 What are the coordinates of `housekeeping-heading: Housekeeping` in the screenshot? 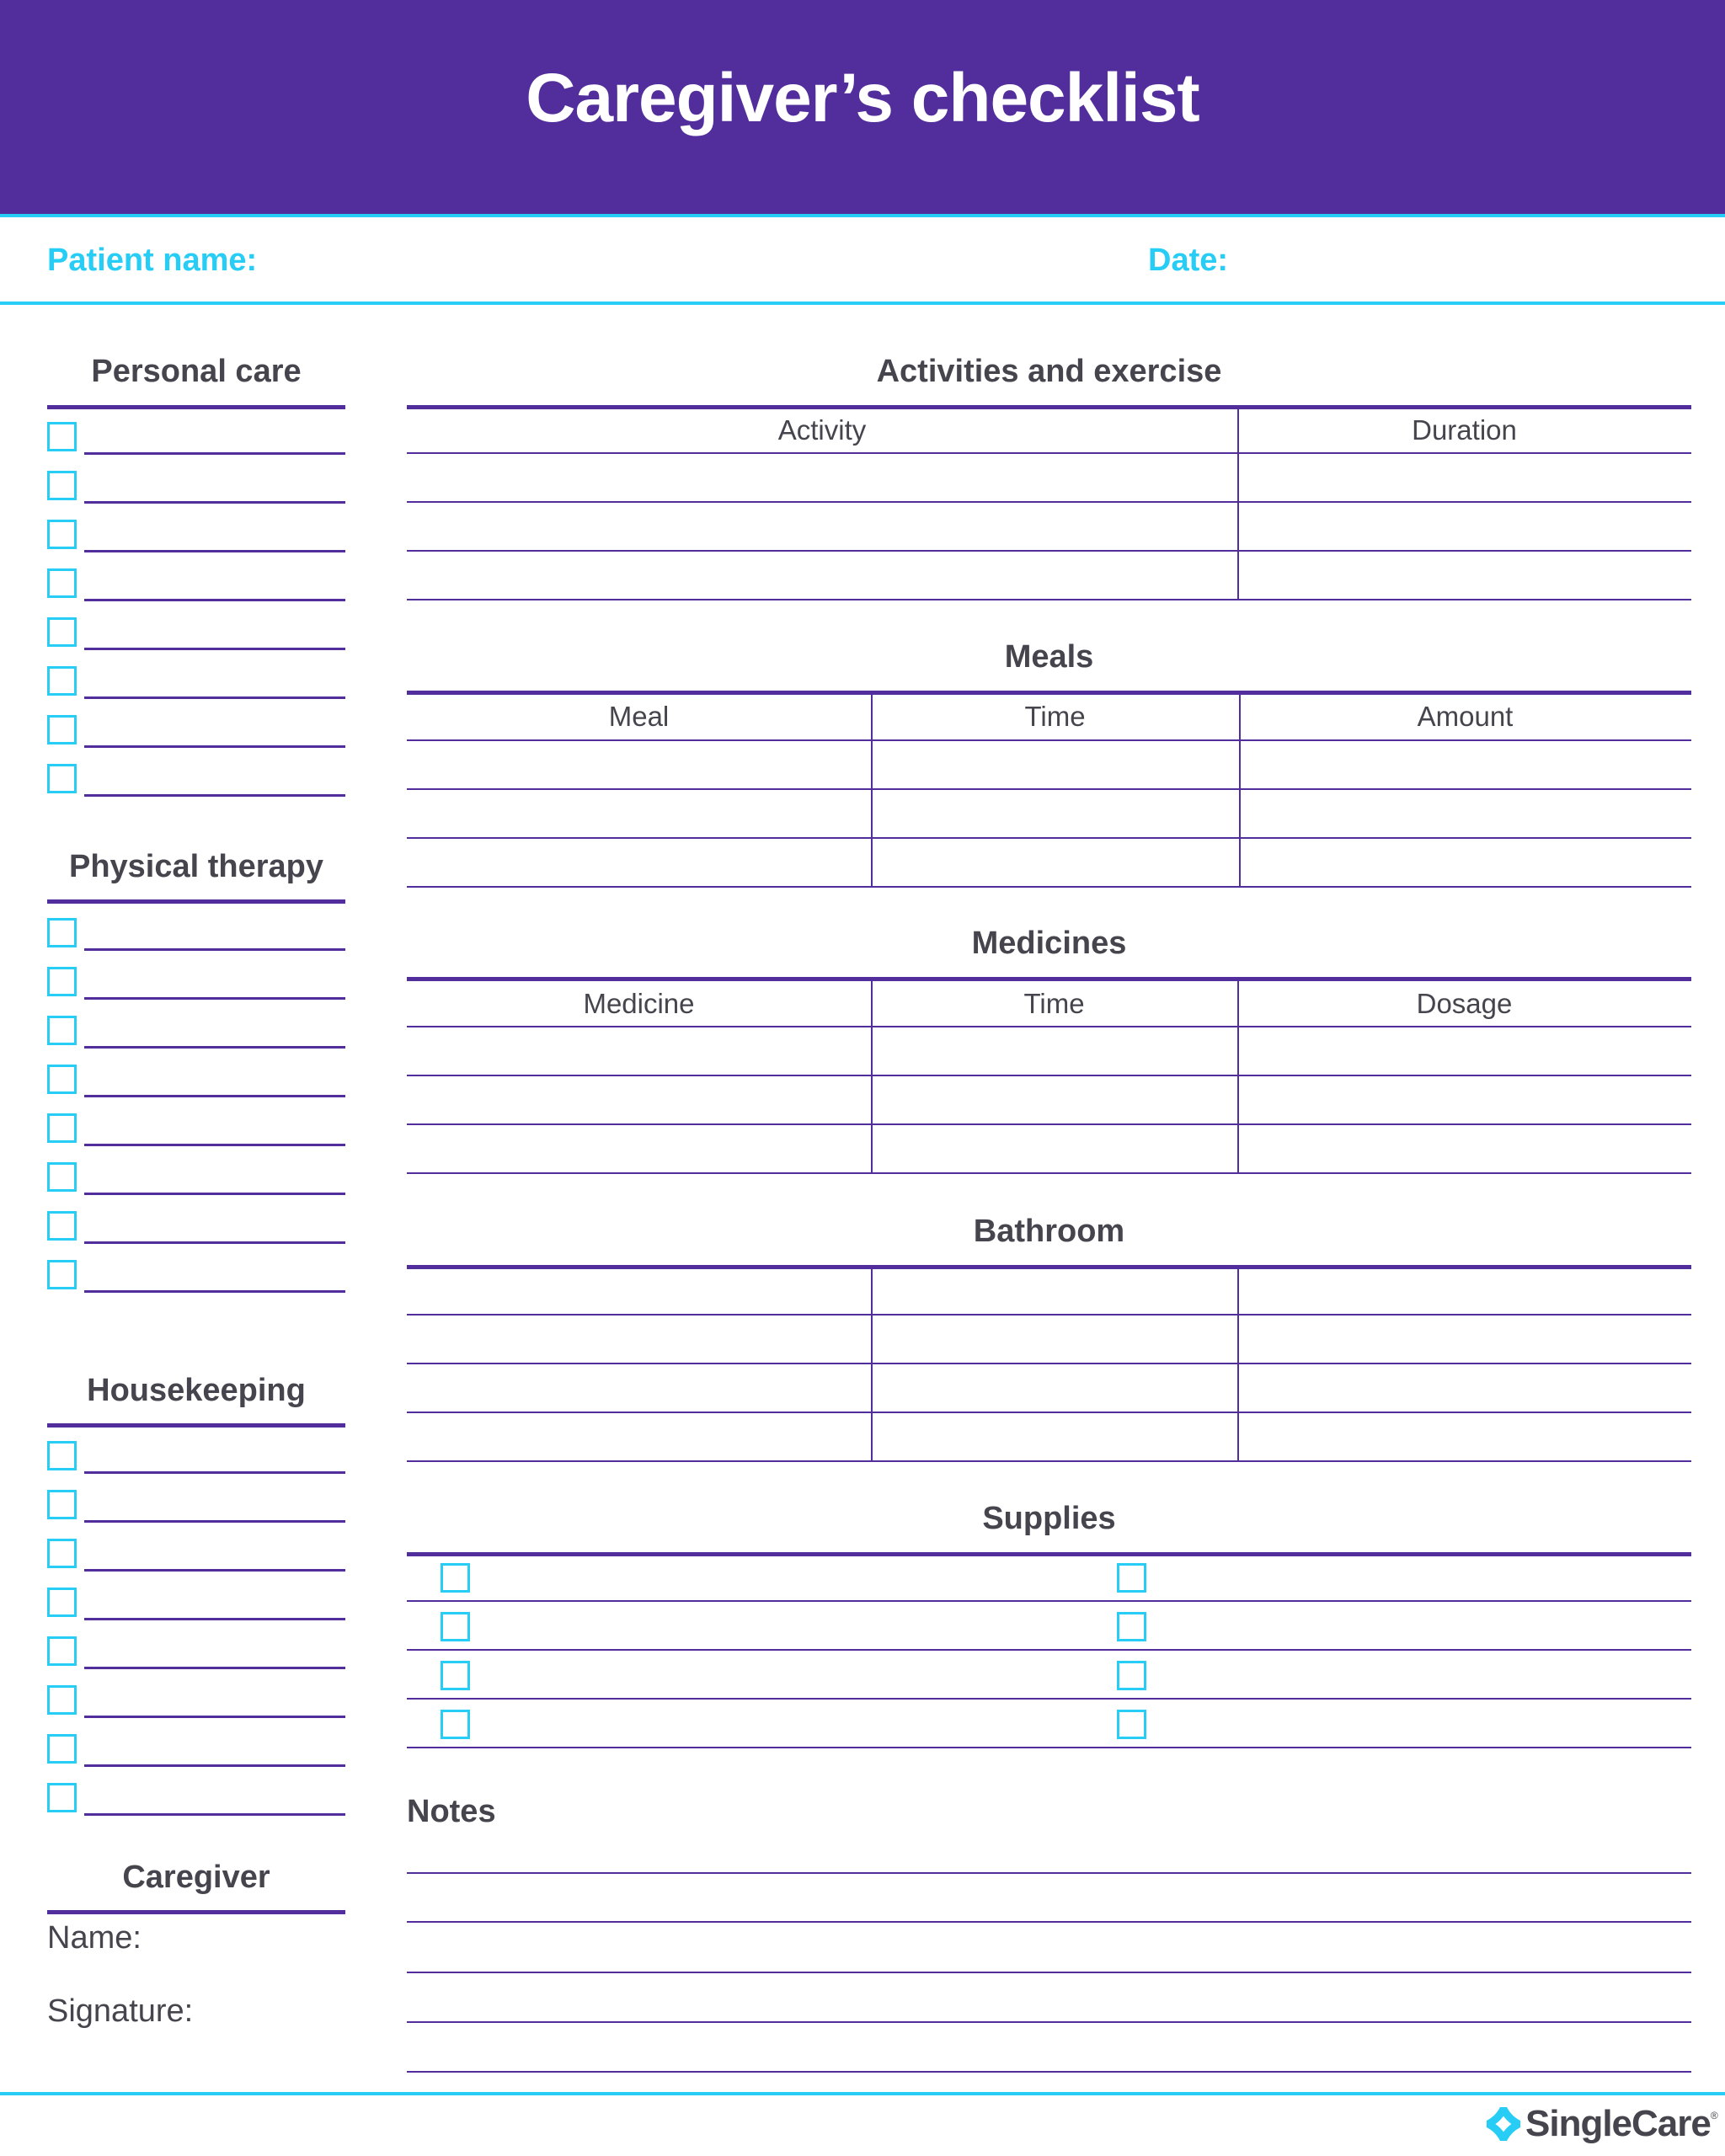 It's located at (196, 1390).